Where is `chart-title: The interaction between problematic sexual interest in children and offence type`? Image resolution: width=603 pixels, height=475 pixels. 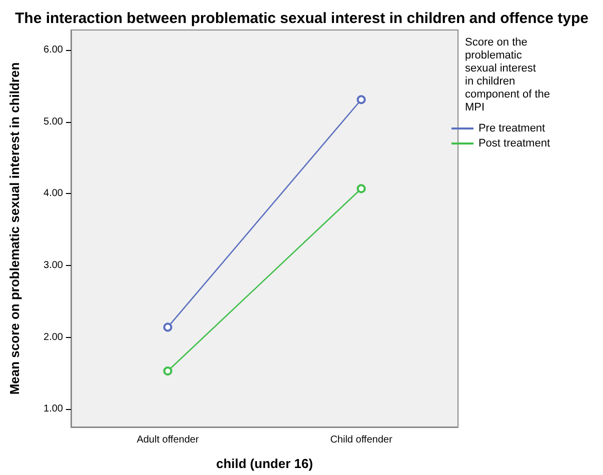 chart-title: The interaction between problematic sexual interest in children and offence type is located at coordinates (301, 18).